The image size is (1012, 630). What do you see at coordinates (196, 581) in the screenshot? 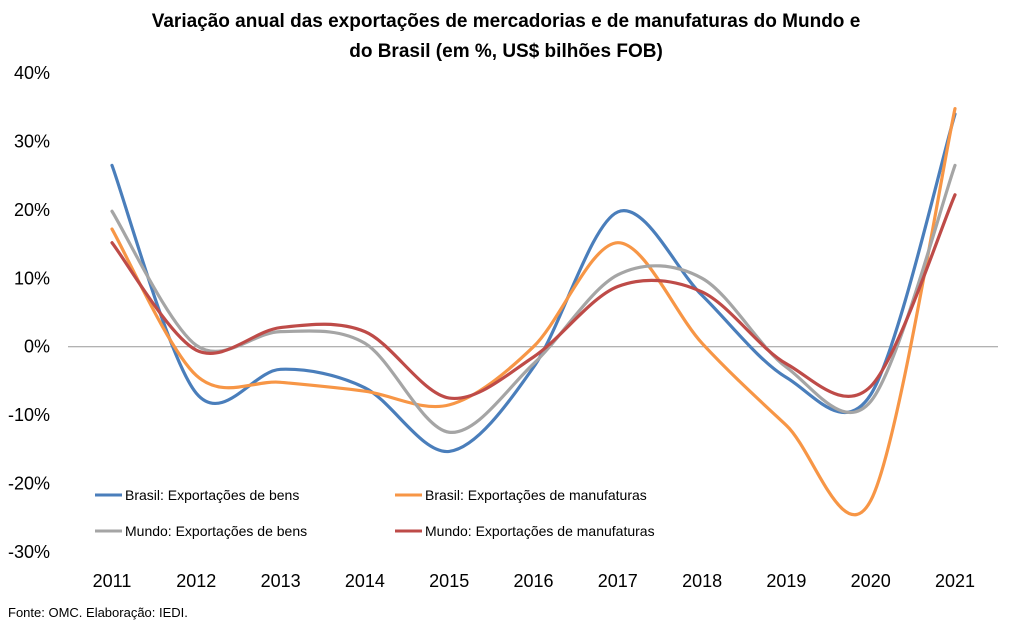
I see `x-tick-label: 2012` at bounding box center [196, 581].